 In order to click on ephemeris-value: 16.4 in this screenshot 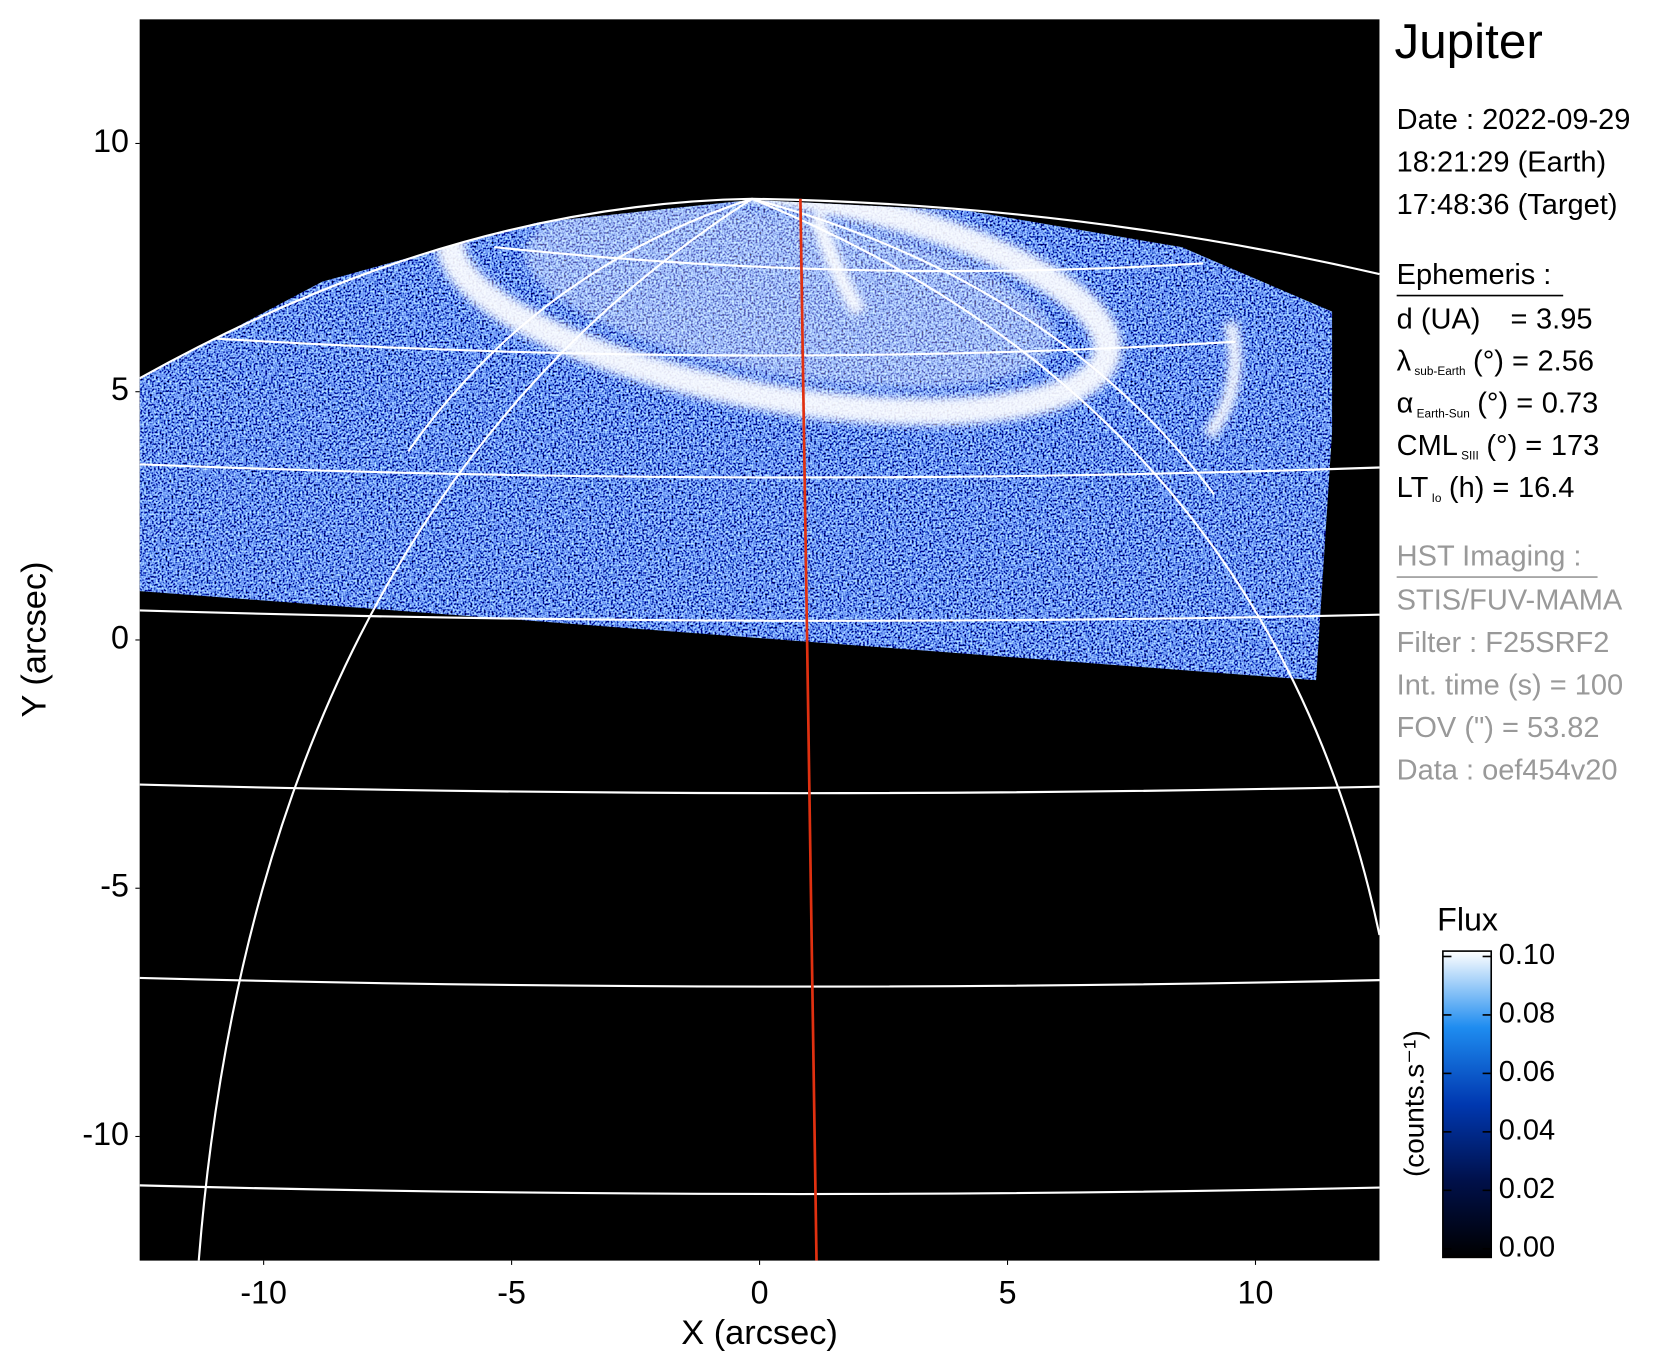, I will do `click(1546, 488)`.